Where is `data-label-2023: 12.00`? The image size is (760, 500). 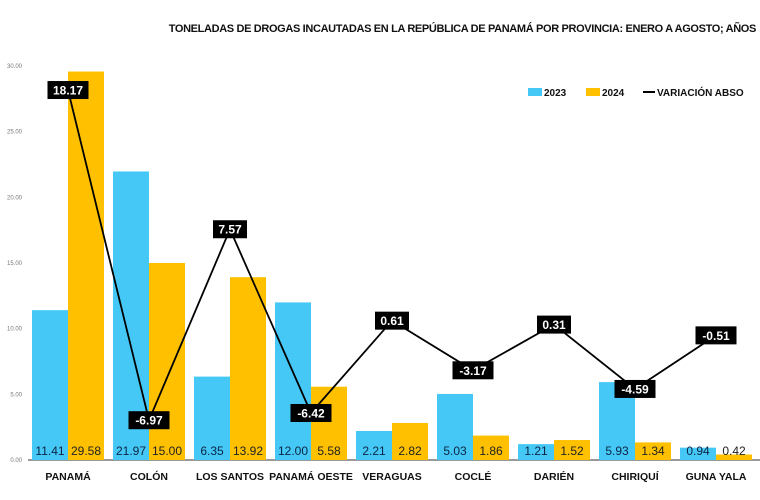 data-label-2023: 12.00 is located at coordinates (293, 451).